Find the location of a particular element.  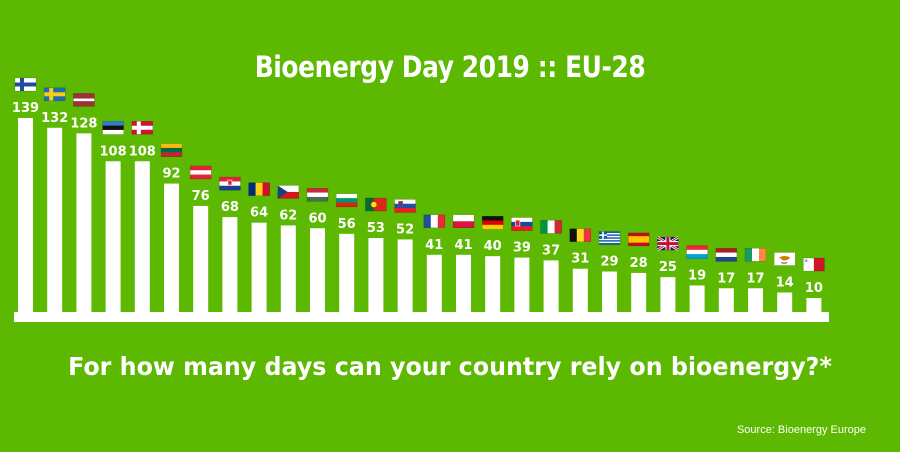

bar-italy is located at coordinates (551, 286).